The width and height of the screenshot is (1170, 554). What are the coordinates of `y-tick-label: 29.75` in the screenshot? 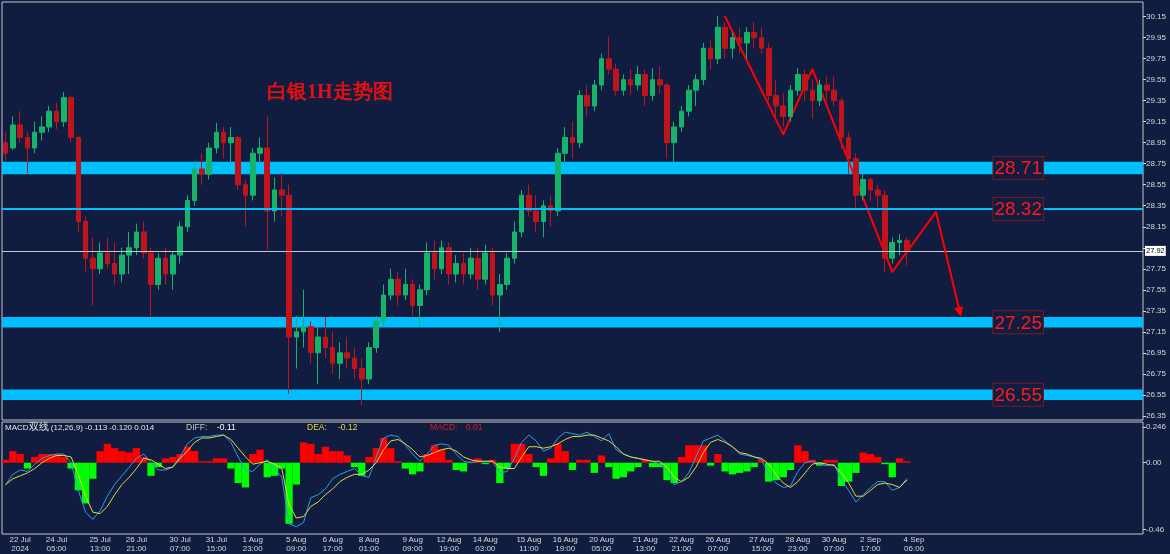 It's located at (1156, 59).